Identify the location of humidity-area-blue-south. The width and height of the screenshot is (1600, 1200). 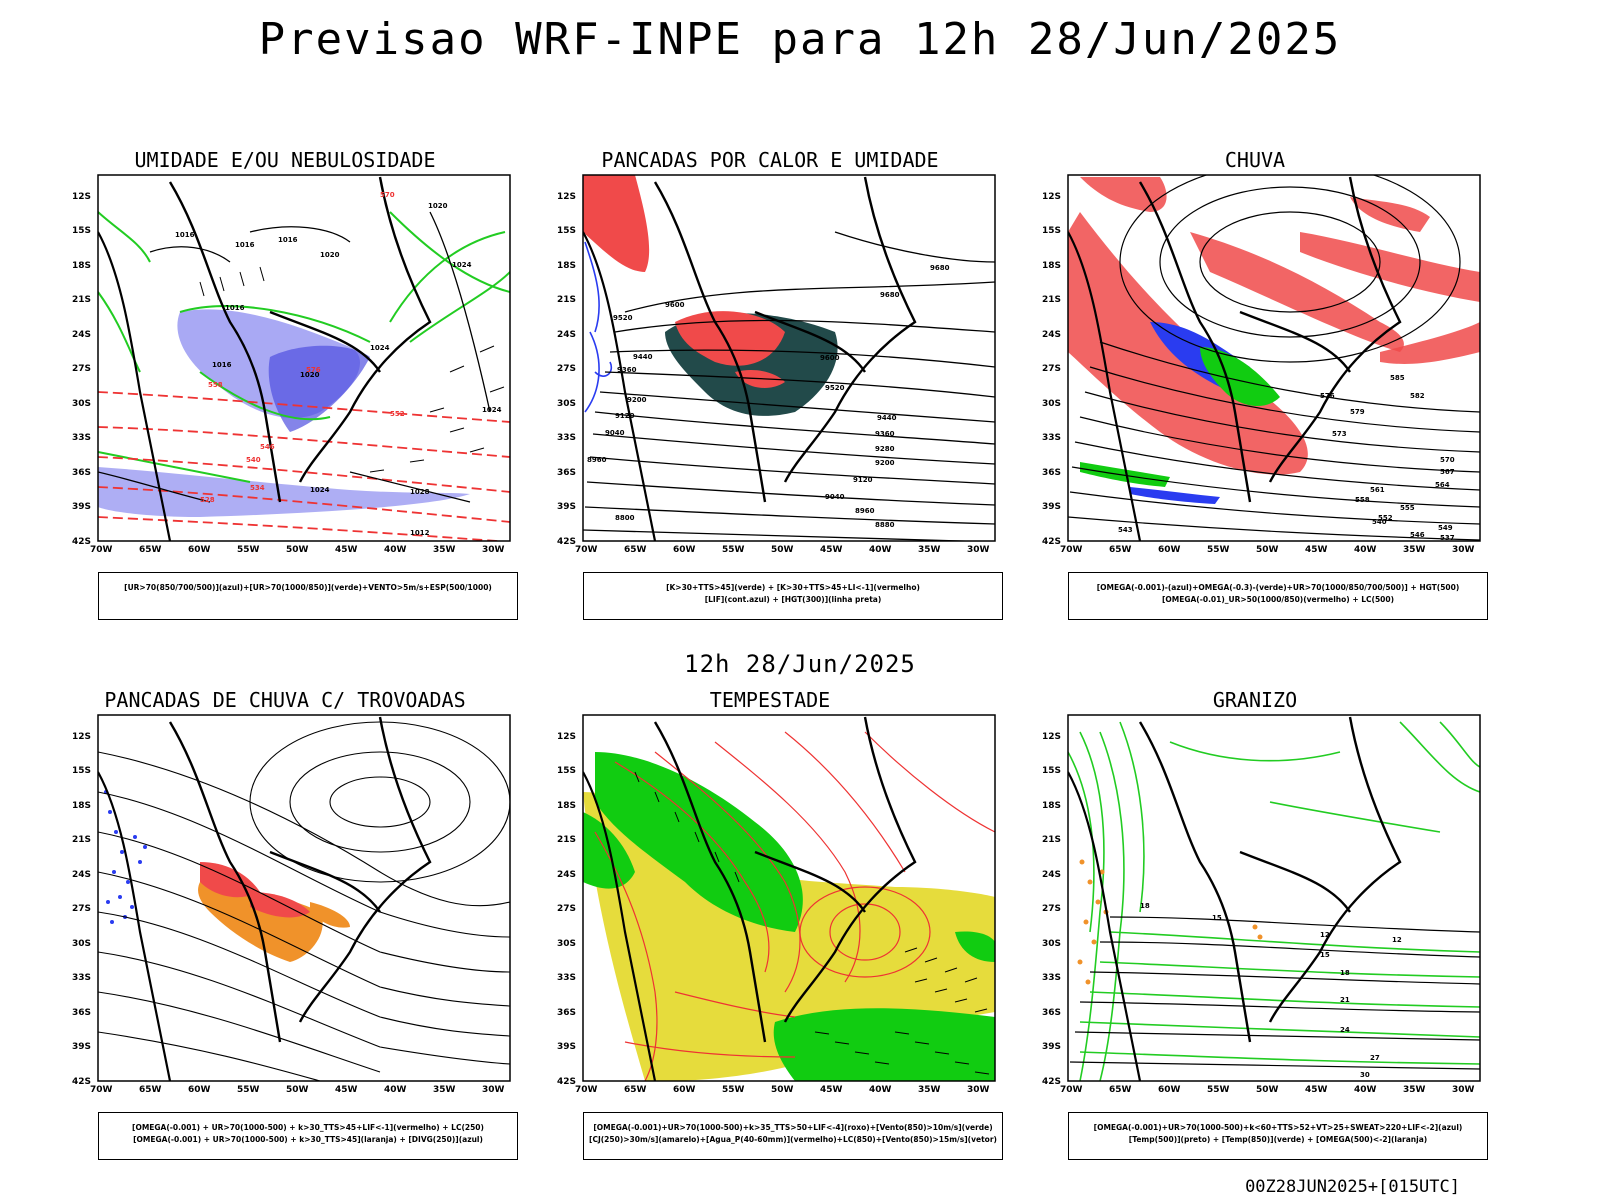
(284, 492).